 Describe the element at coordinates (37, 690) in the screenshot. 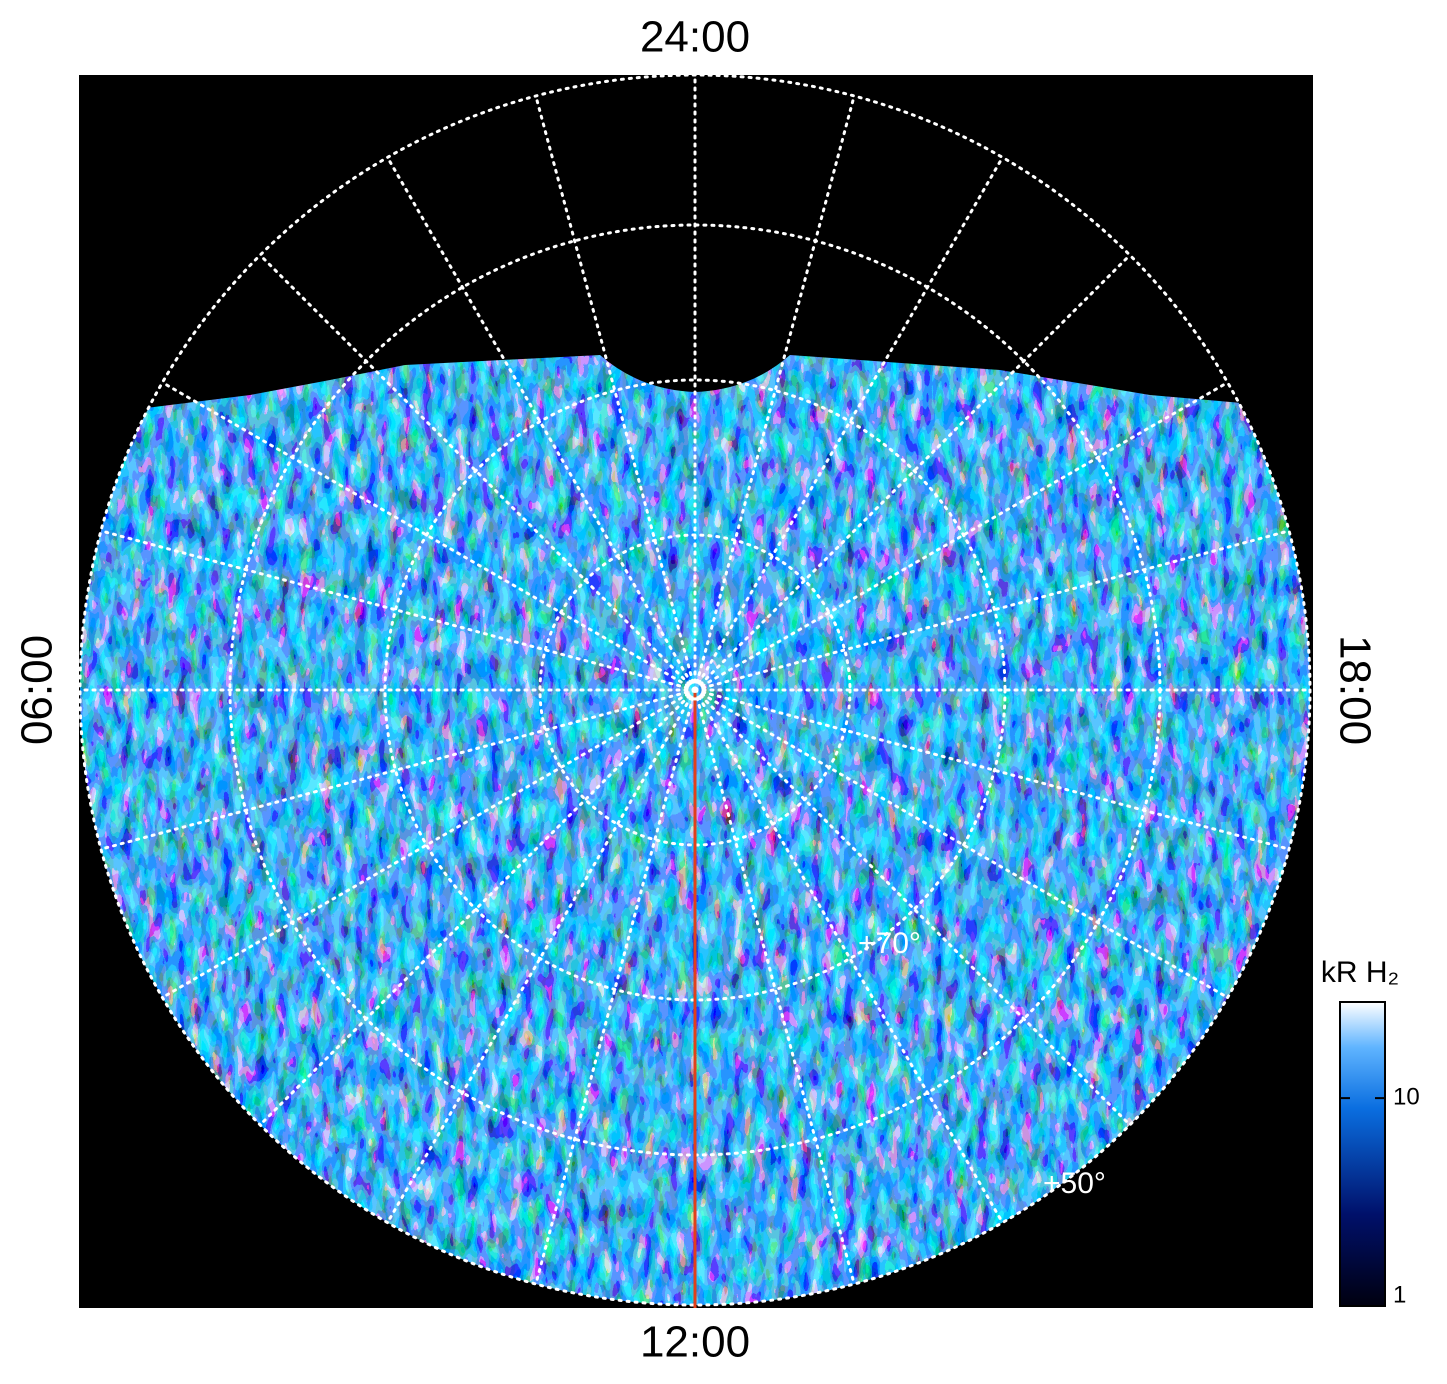

I see `label-left: 06:00` at that location.